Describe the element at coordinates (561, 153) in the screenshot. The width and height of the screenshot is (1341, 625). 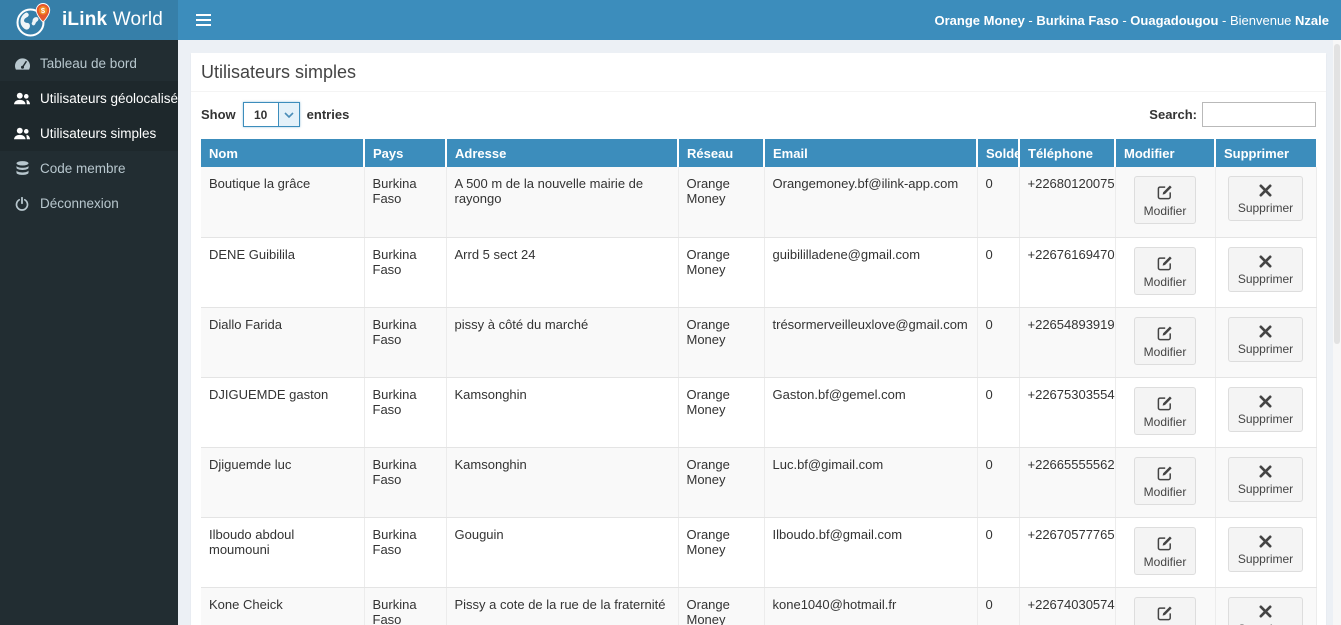
I see `column-header-adresse: Adresse` at that location.